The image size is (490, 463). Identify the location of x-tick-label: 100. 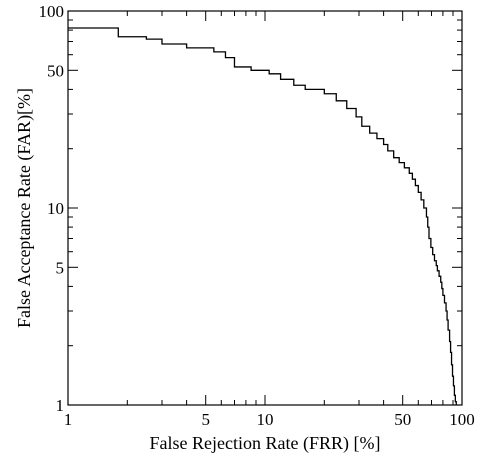
(462, 419).